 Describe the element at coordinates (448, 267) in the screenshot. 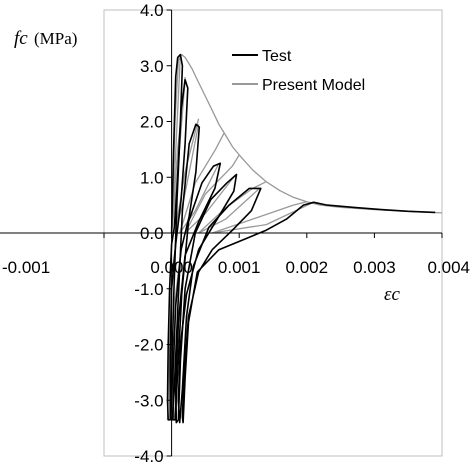

I see `x-tick-label: 0.004` at that location.